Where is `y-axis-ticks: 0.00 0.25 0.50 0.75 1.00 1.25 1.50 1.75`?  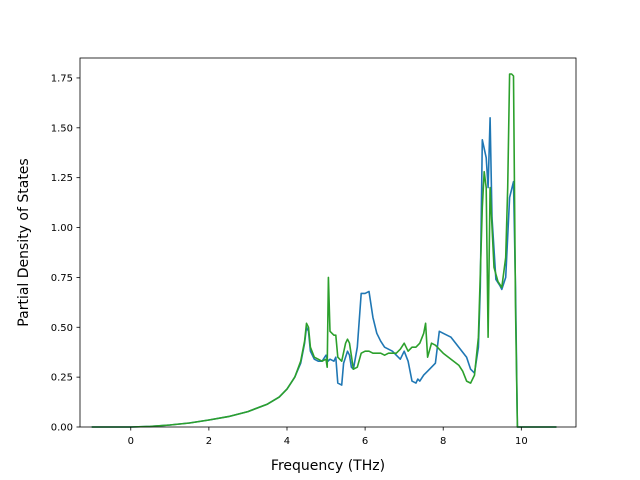 y-axis-ticks: 0.00 0.25 0.50 0.75 1.00 1.25 1.50 1.75 is located at coordinates (65, 253).